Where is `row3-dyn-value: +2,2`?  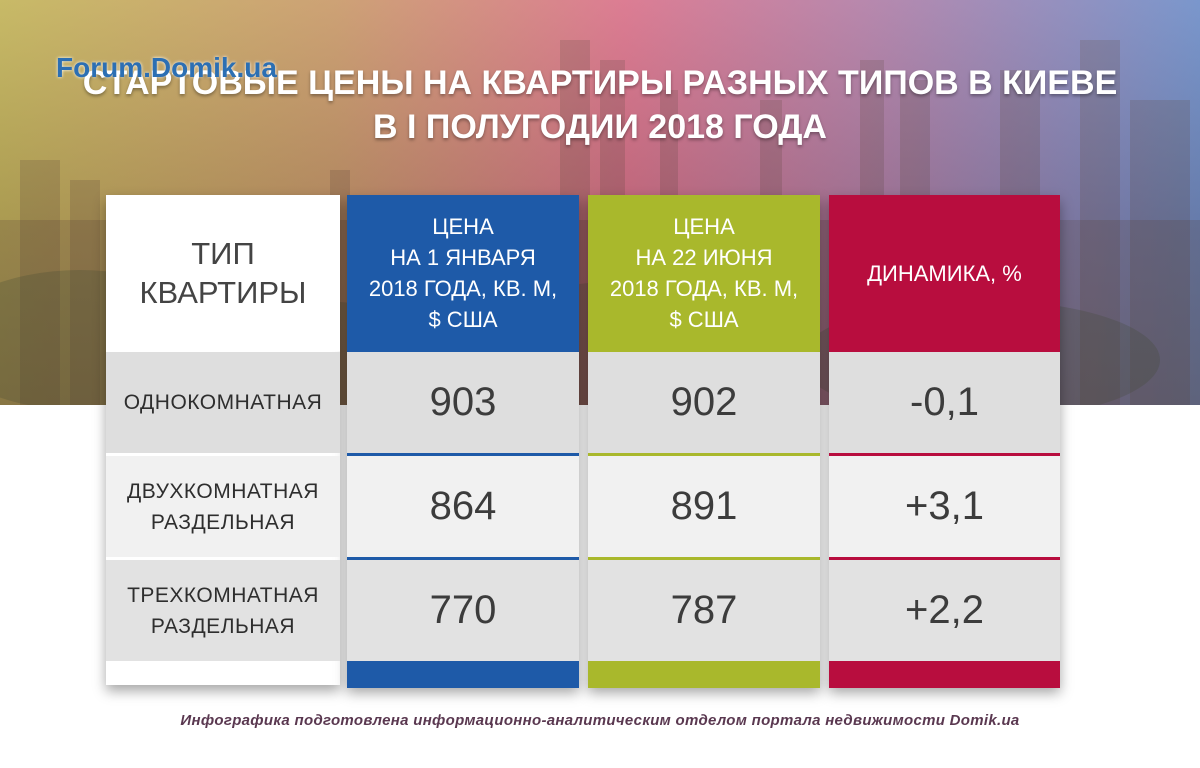
row3-dyn-value: +2,2 is located at coordinates (944, 610).